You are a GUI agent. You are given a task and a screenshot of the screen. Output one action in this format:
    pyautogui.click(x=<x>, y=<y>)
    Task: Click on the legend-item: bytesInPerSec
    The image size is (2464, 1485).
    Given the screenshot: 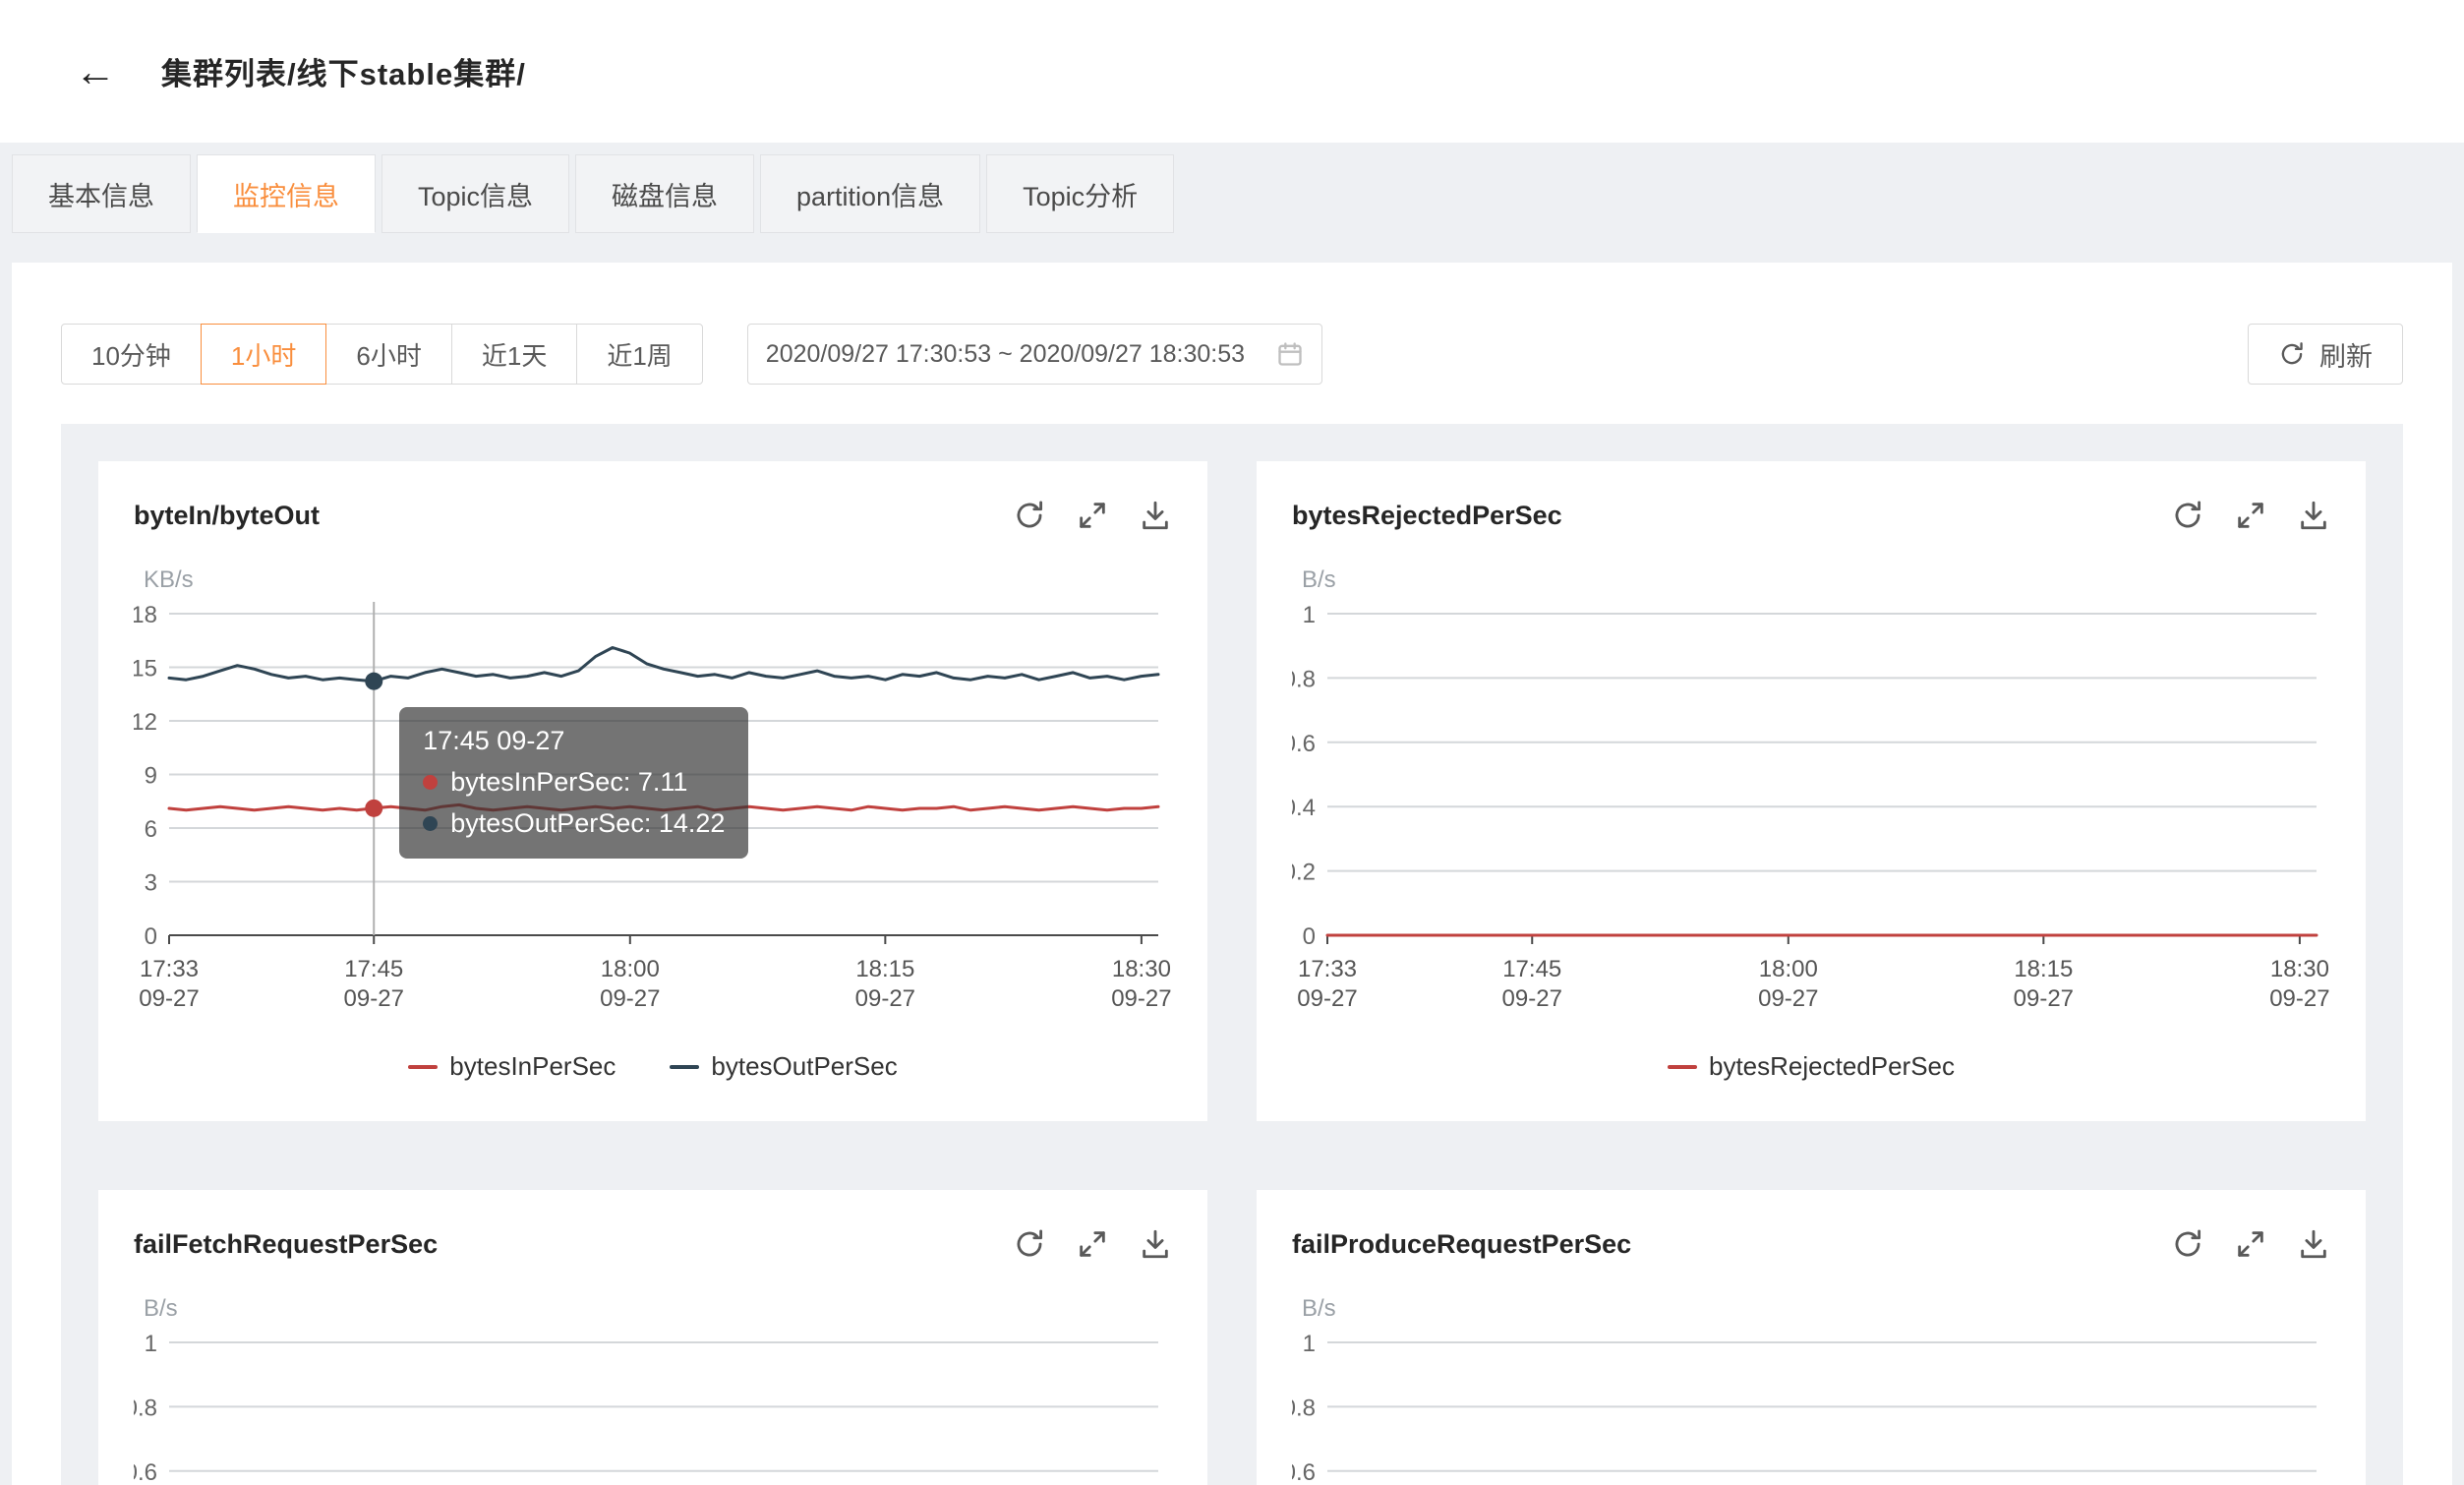 What is the action you would take?
    pyautogui.click(x=512, y=1066)
    